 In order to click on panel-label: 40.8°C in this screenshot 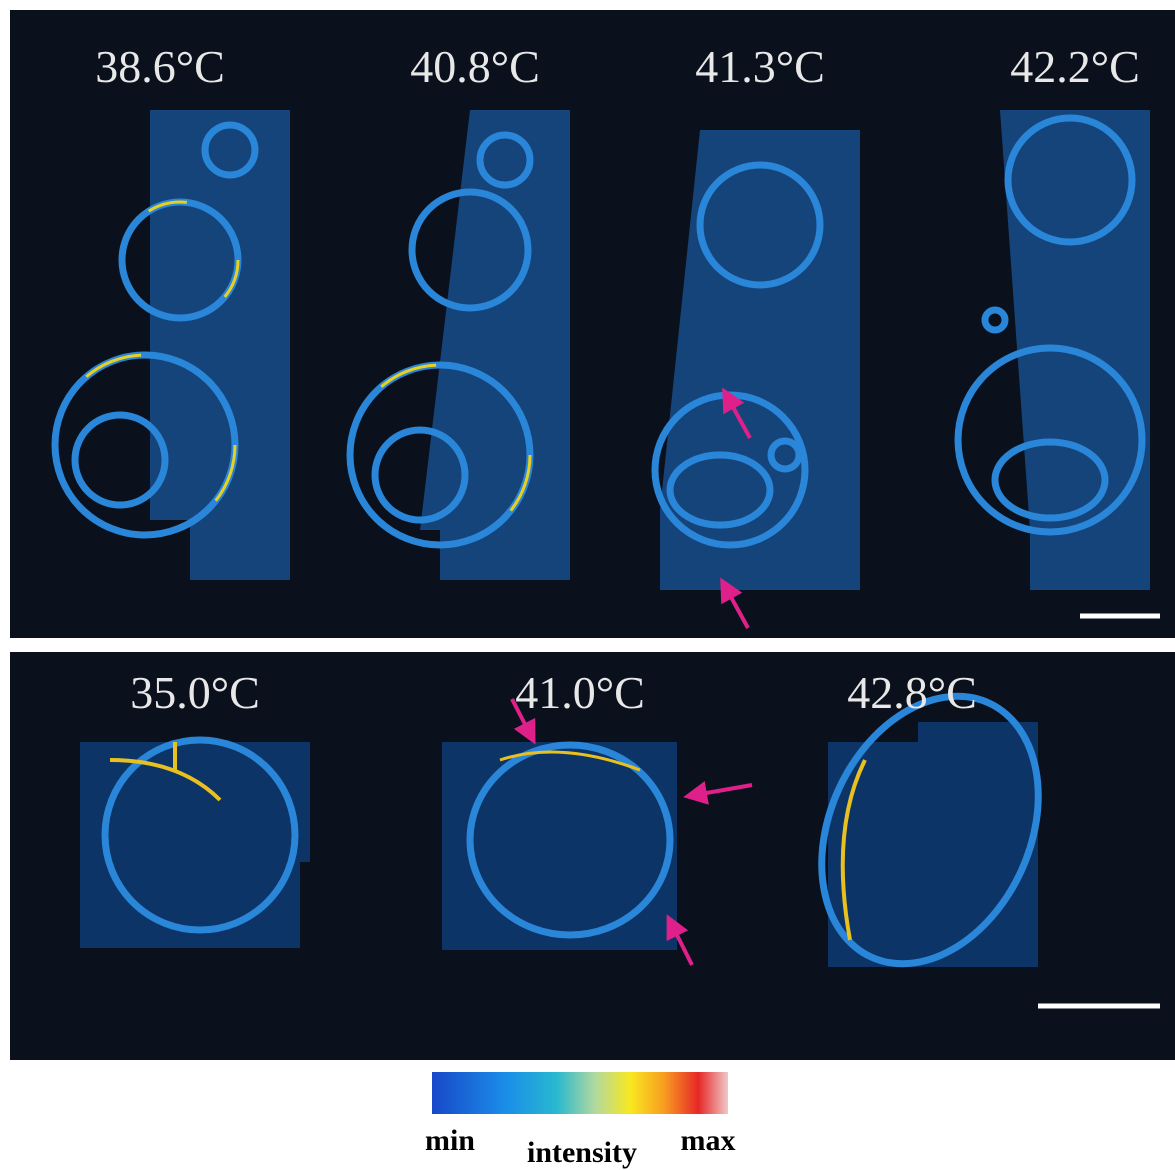, I will do `click(475, 66)`.